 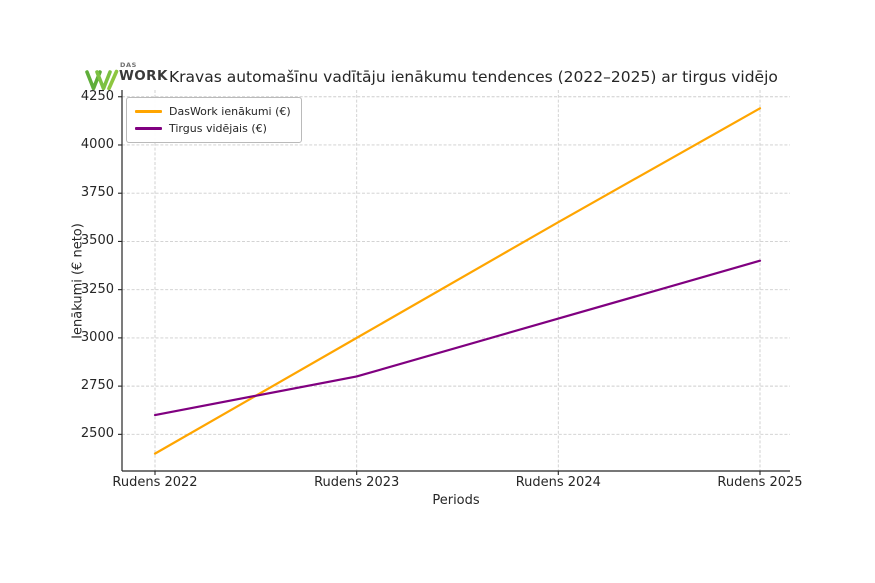 I want to click on legend-item-label: DasWork ienākumi (€), so click(x=230, y=111).